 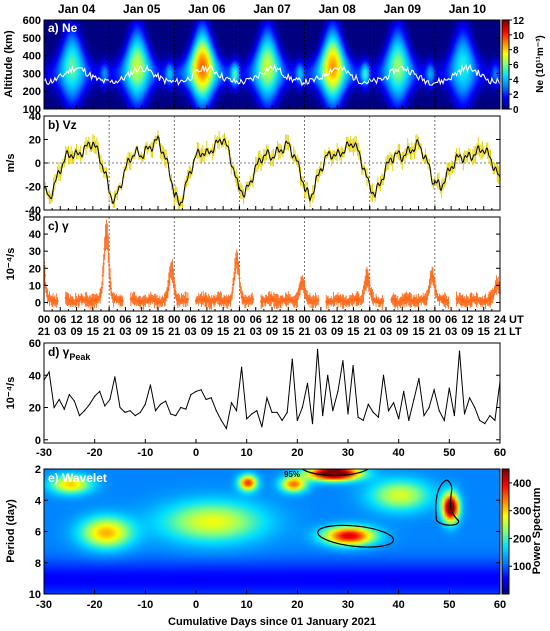 What do you see at coordinates (32, 74) in the screenshot?
I see `panel-a-ytick-label: 300` at bounding box center [32, 74].